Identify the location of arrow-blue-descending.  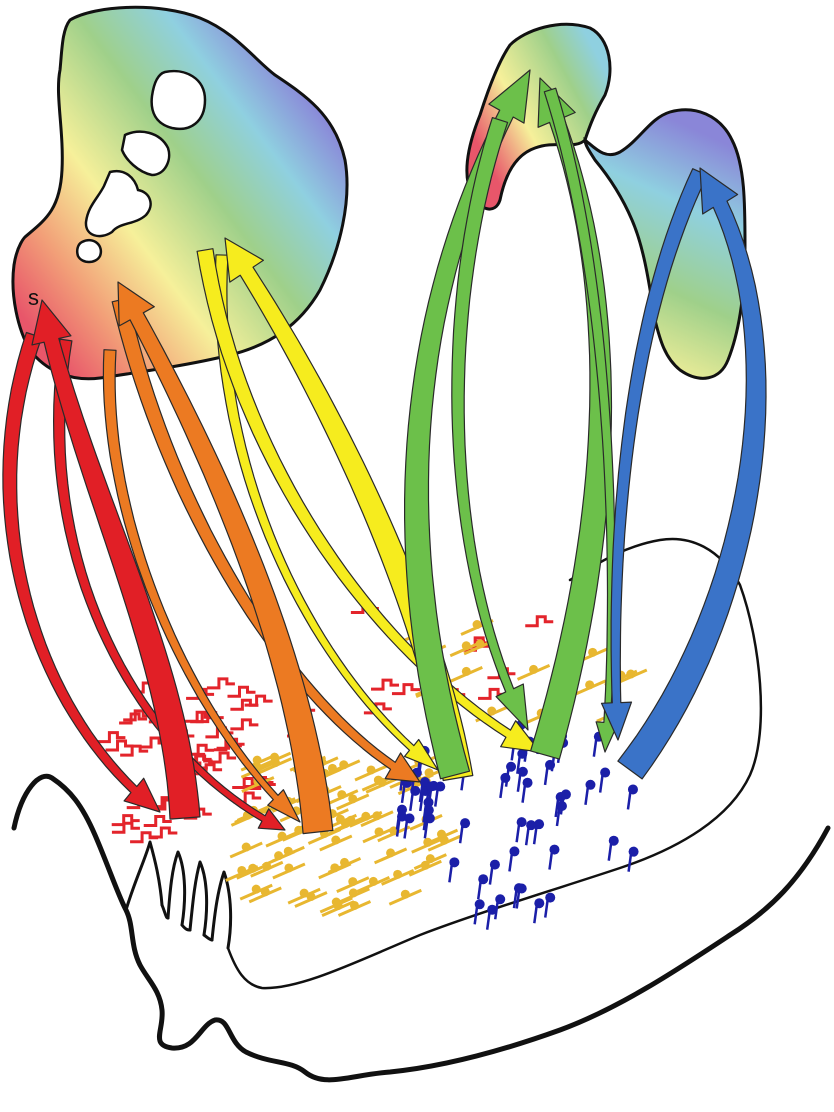
(654, 454).